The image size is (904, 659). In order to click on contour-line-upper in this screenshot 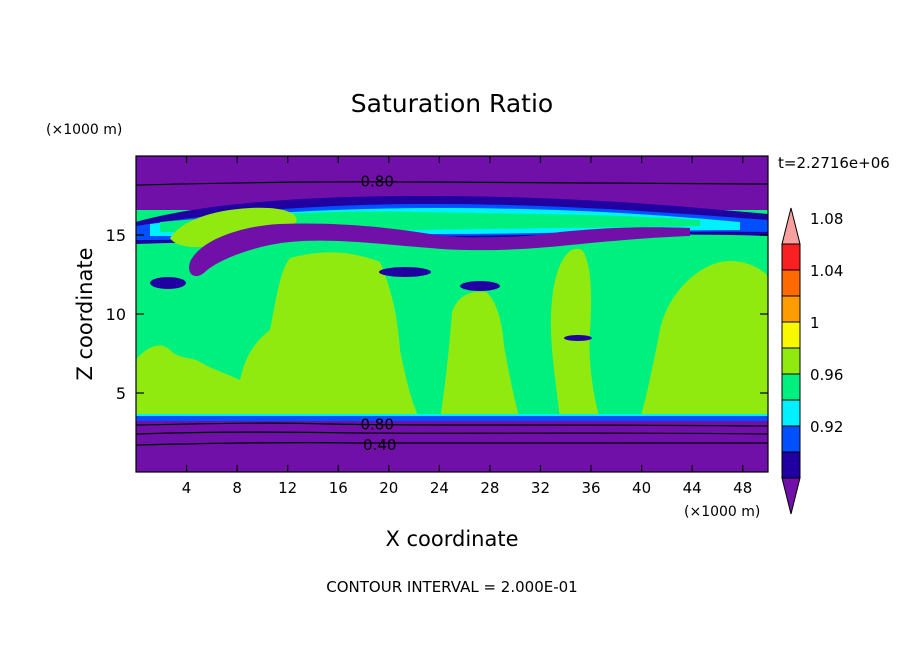, I will do `click(452, 183)`.